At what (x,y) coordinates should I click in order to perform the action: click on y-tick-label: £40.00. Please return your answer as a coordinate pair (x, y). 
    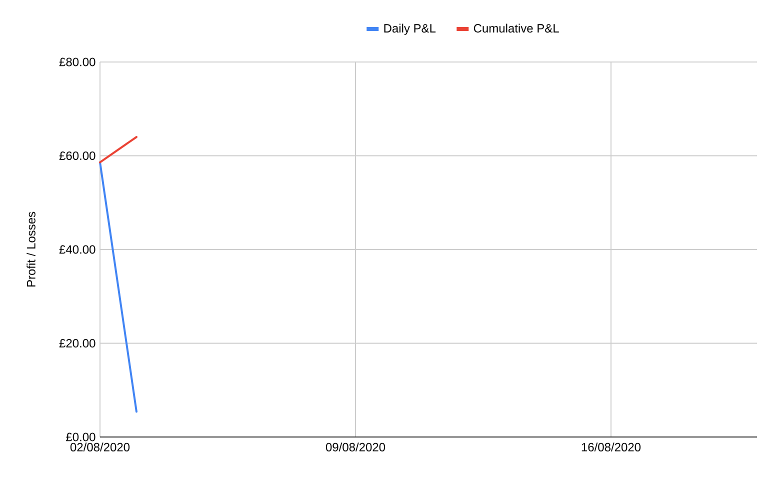
    Looking at the image, I should click on (77, 249).